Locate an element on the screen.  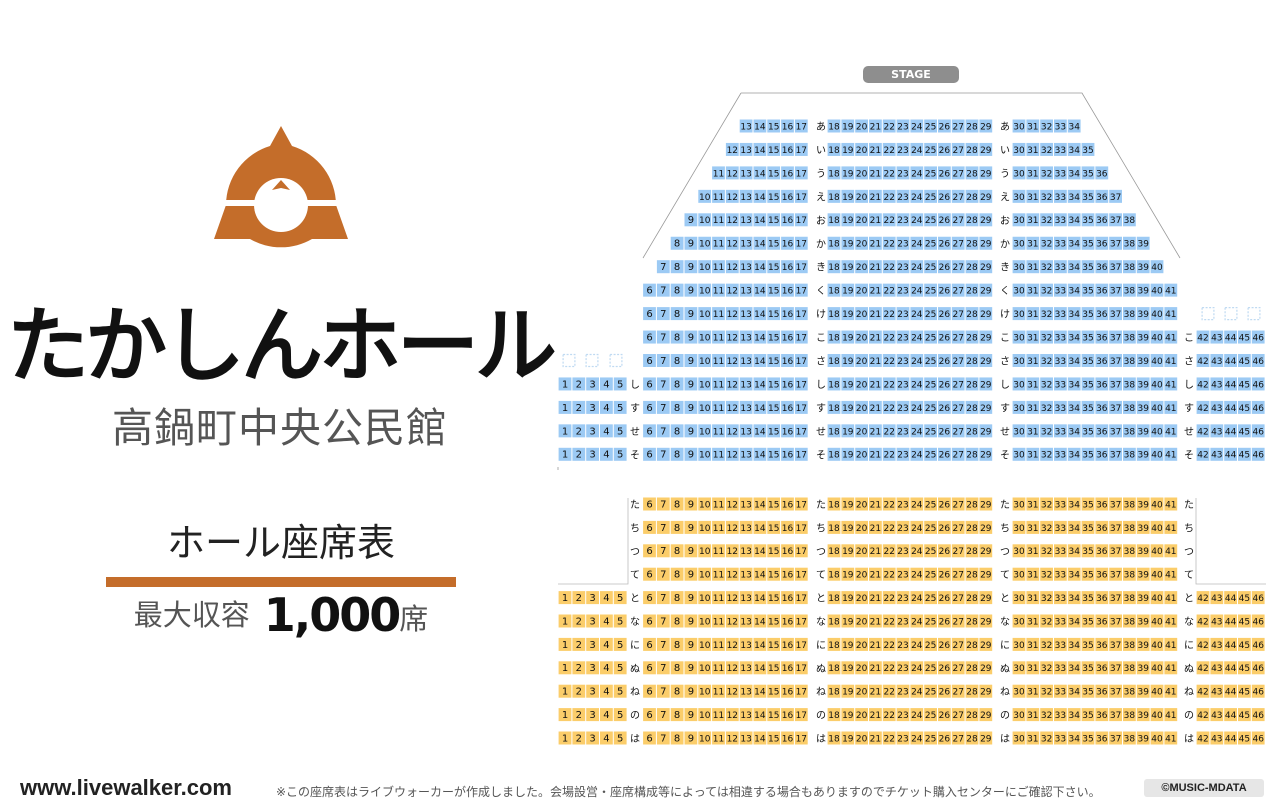
seat: 6 is located at coordinates (649, 738).